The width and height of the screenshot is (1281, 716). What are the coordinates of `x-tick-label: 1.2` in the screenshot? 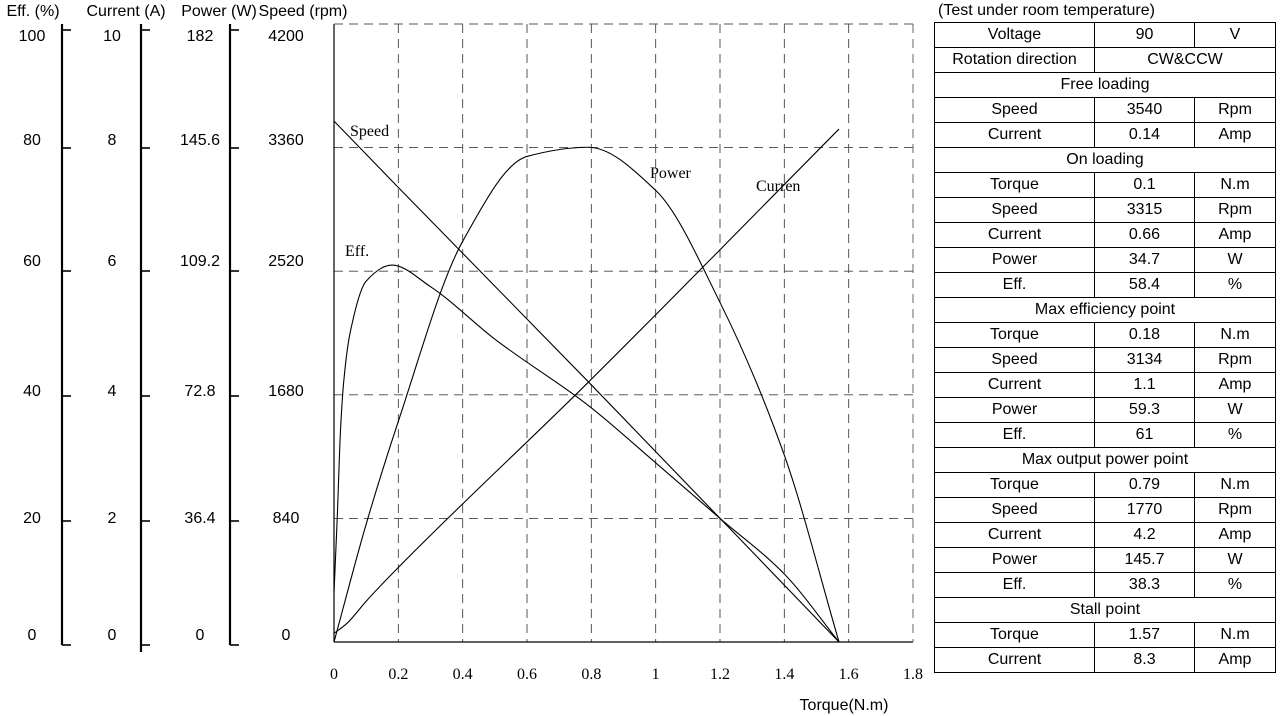 It's located at (720, 674).